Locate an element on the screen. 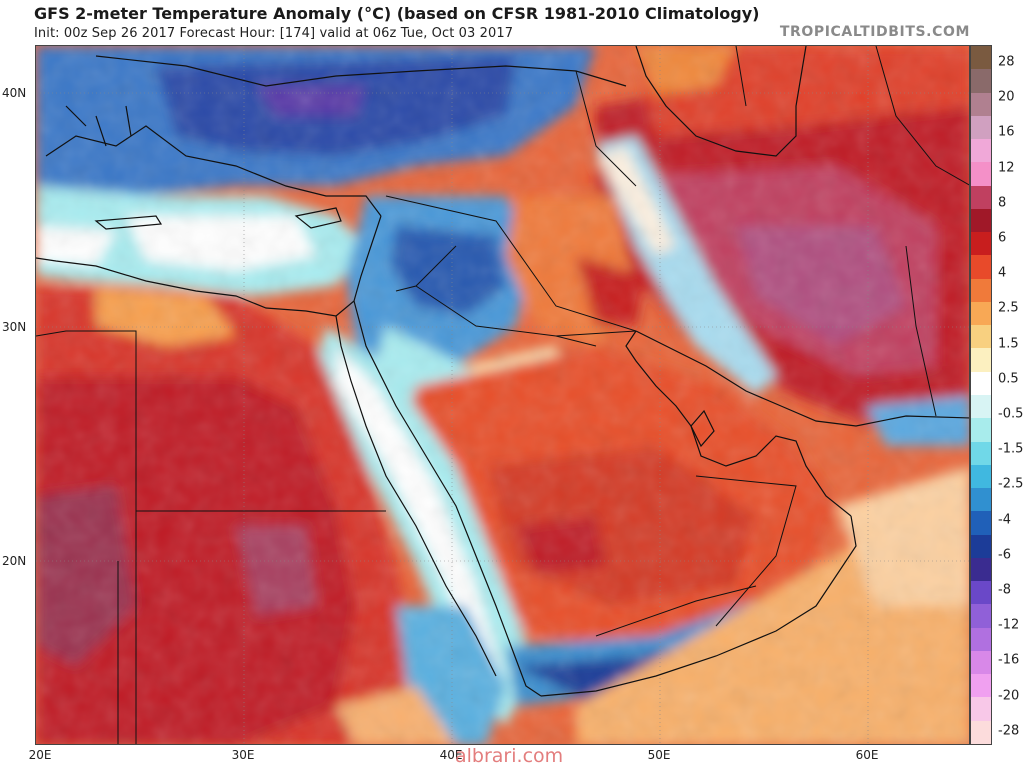 Image resolution: width=1024 pixels, height=767 pixels. colorbar-tick-label: 20 is located at coordinates (1006, 97).